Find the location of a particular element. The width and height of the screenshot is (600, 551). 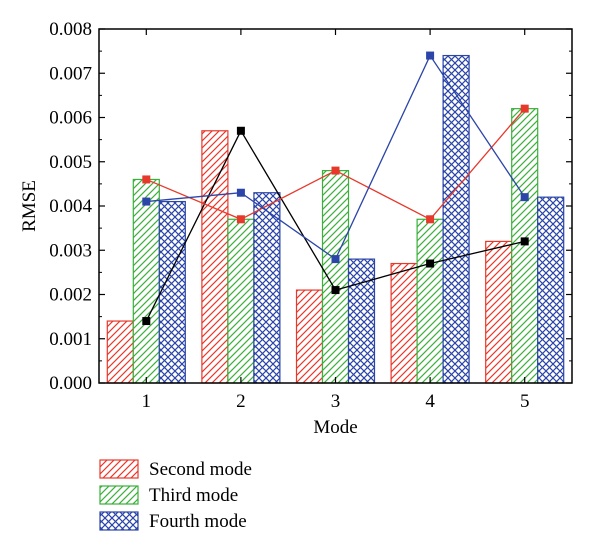

y-tick-label: 0.004 is located at coordinates (70, 206).